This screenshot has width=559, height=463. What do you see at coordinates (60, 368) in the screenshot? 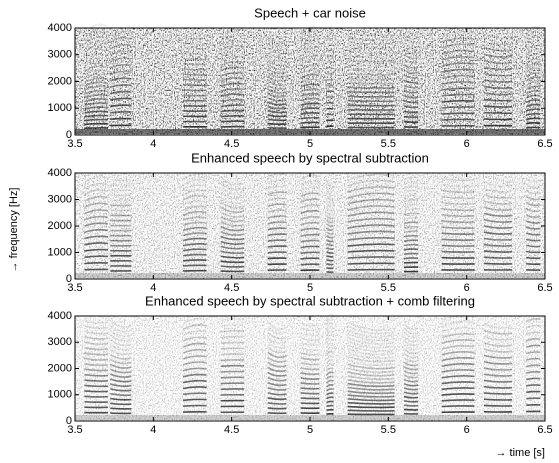
I see `y-tick-label: 2000` at bounding box center [60, 368].